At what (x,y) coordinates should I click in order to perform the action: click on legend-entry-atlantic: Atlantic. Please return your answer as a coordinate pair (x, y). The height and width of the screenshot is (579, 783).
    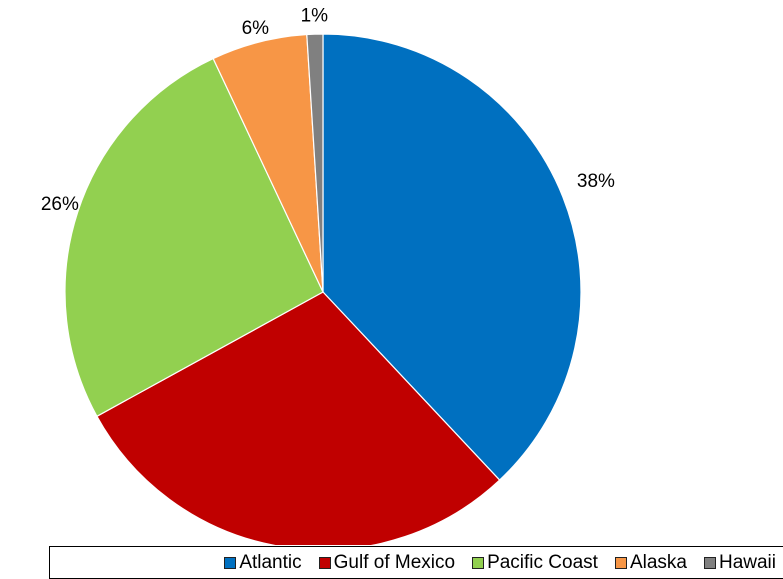
    Looking at the image, I should click on (263, 562).